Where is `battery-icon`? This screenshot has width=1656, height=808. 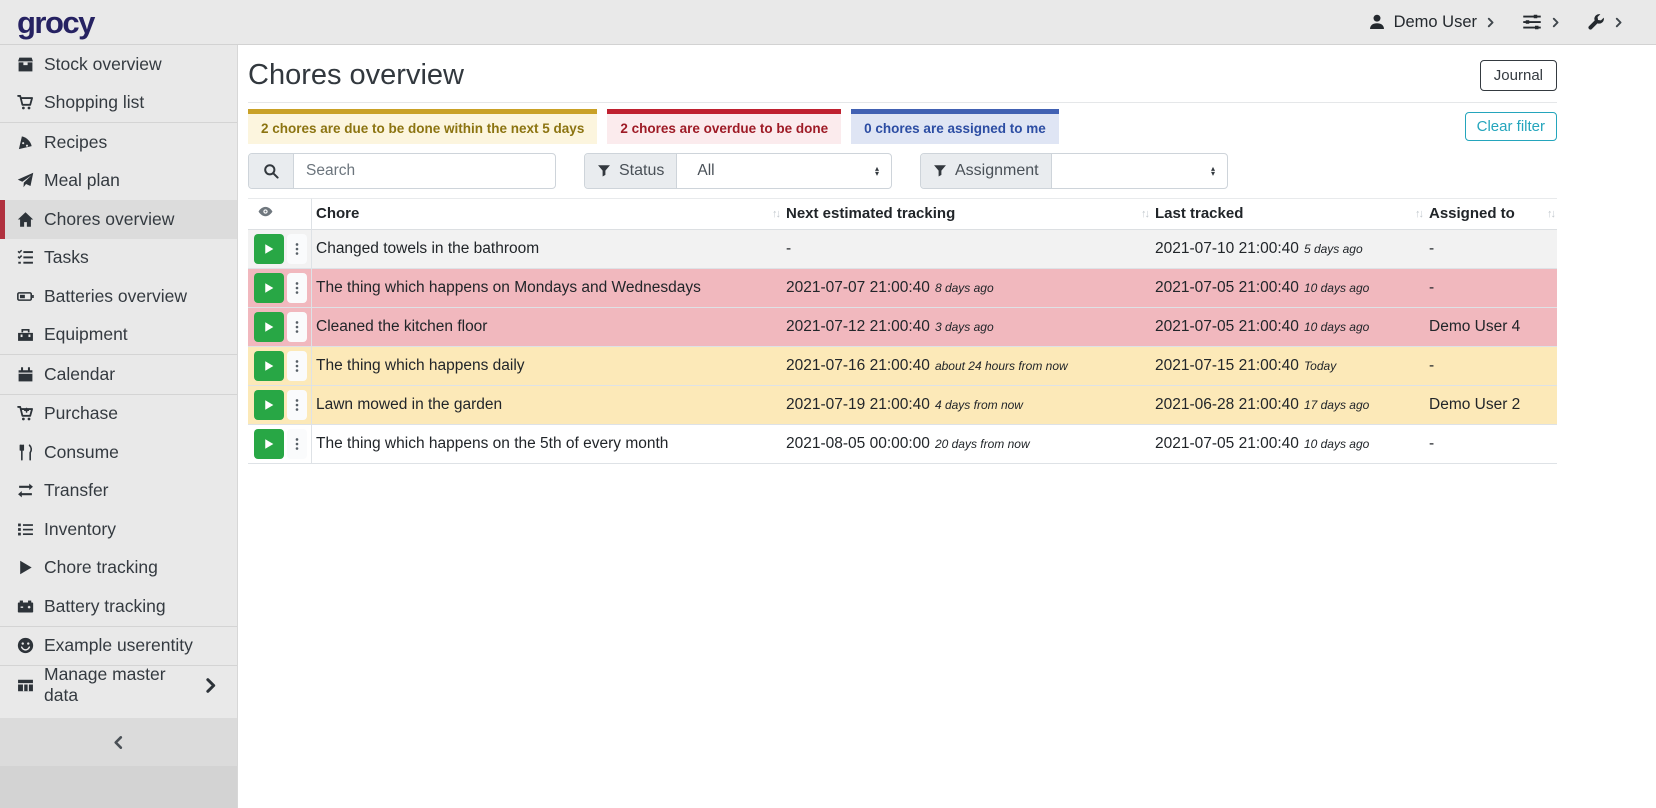 battery-icon is located at coordinates (25, 296).